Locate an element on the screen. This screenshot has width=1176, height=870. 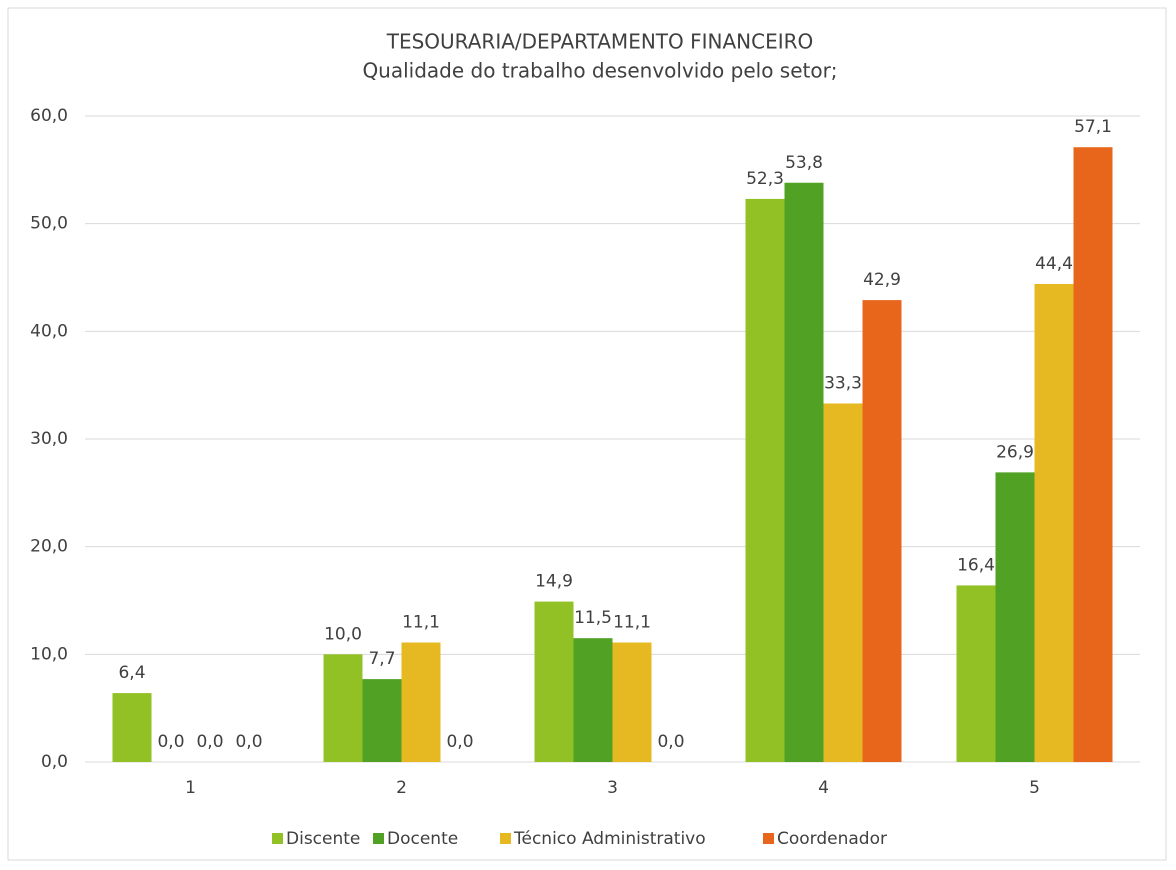
data-label: 26,9 is located at coordinates (1015, 452).